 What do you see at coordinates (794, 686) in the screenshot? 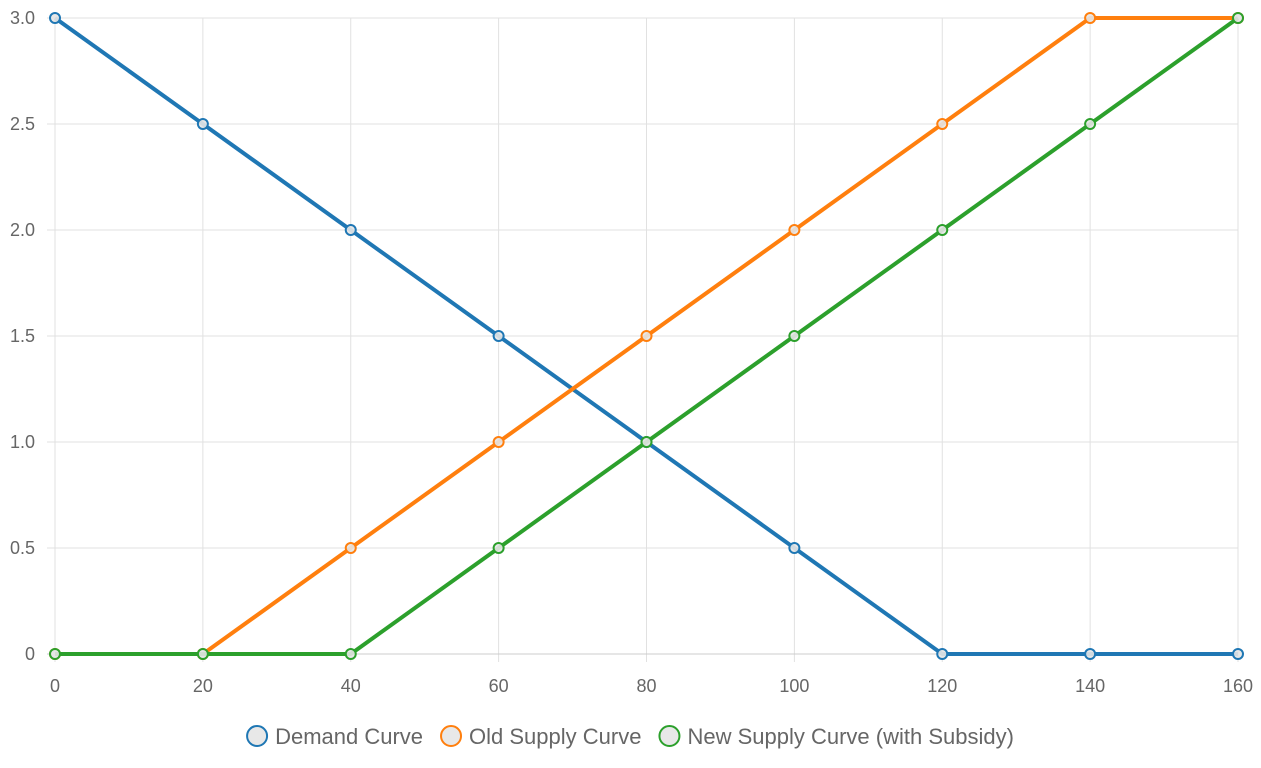
I see `x-tick-label: 100` at bounding box center [794, 686].